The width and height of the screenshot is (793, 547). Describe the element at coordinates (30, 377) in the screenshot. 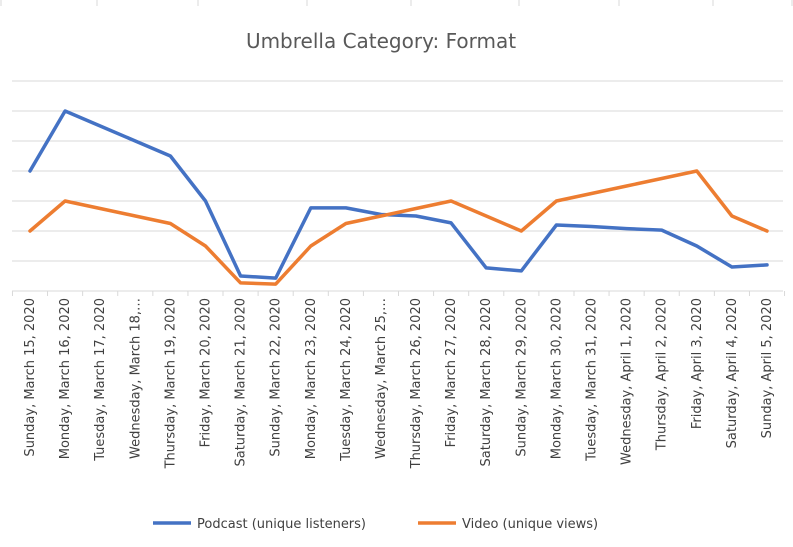

I see `x-tick-label: Sunday, March 15, 2020` at that location.